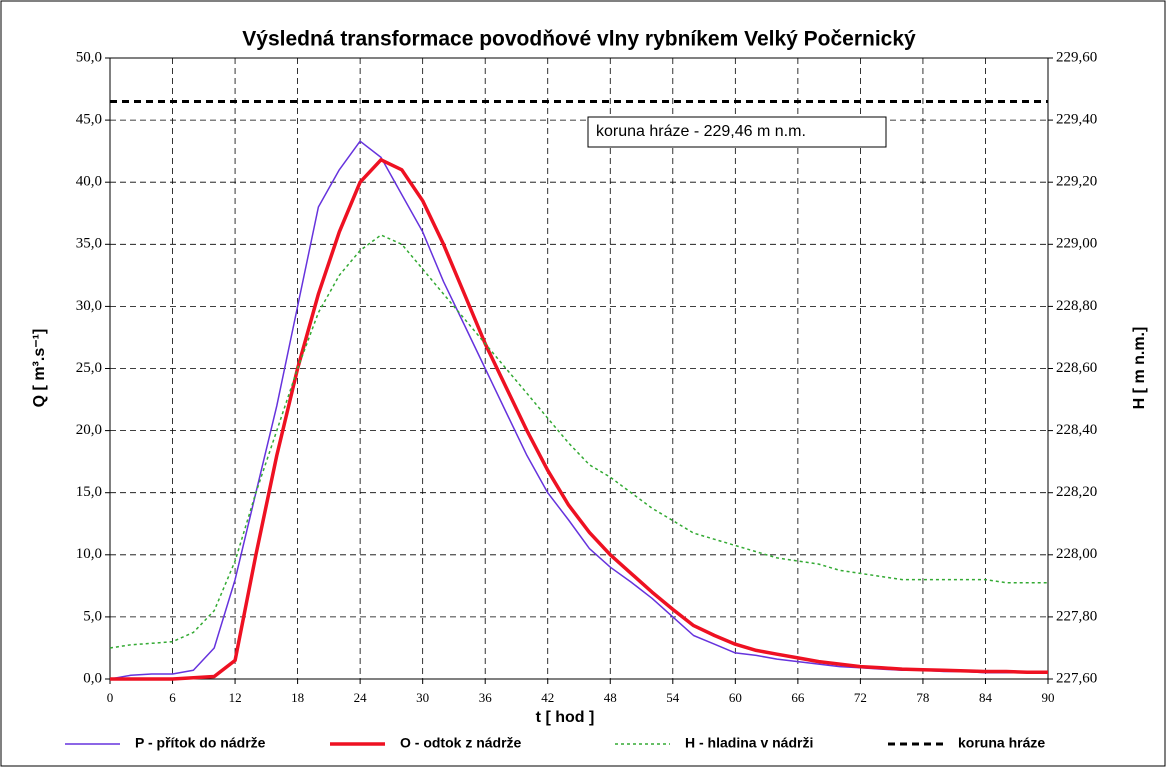 The height and width of the screenshot is (767, 1166). Describe the element at coordinates (701, 131) in the screenshot. I see `annotation: koruna hráze - 229,46 m n.m.` at that location.